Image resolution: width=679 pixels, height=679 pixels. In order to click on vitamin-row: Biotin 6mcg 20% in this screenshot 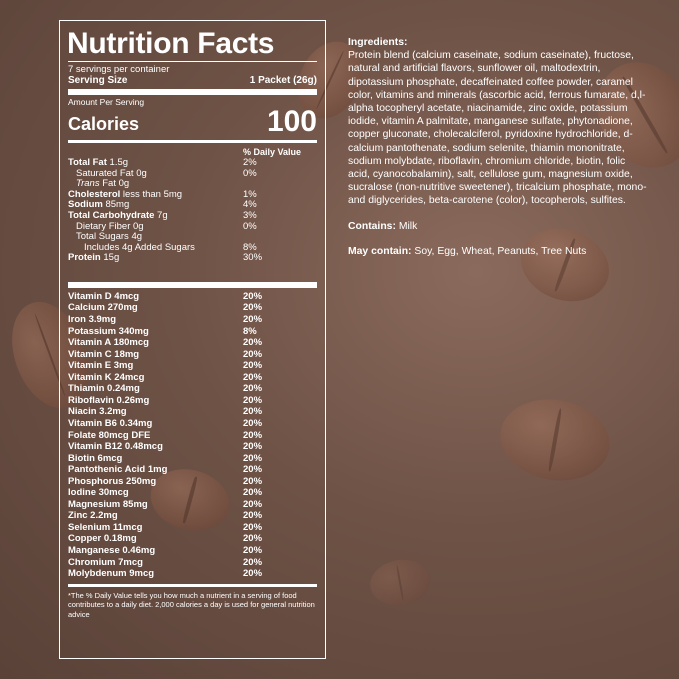, I will do `click(192, 459)`.